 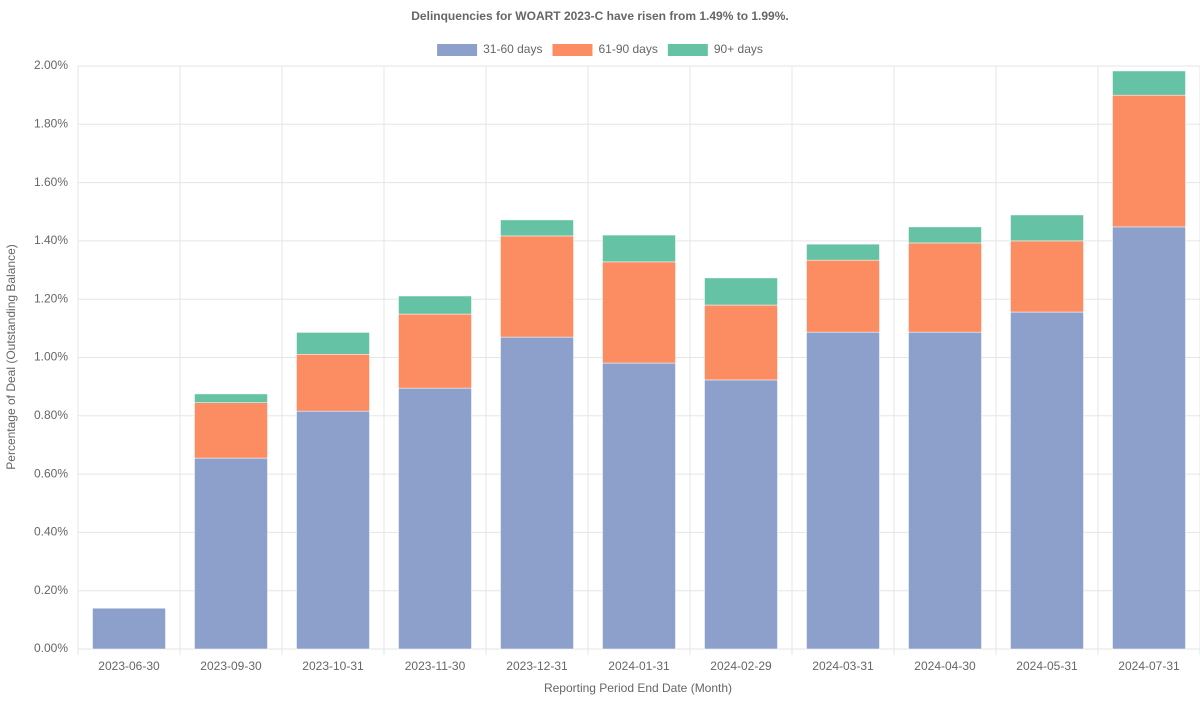 What do you see at coordinates (435, 666) in the screenshot?
I see `x-tick-label: 2023-11-30` at bounding box center [435, 666].